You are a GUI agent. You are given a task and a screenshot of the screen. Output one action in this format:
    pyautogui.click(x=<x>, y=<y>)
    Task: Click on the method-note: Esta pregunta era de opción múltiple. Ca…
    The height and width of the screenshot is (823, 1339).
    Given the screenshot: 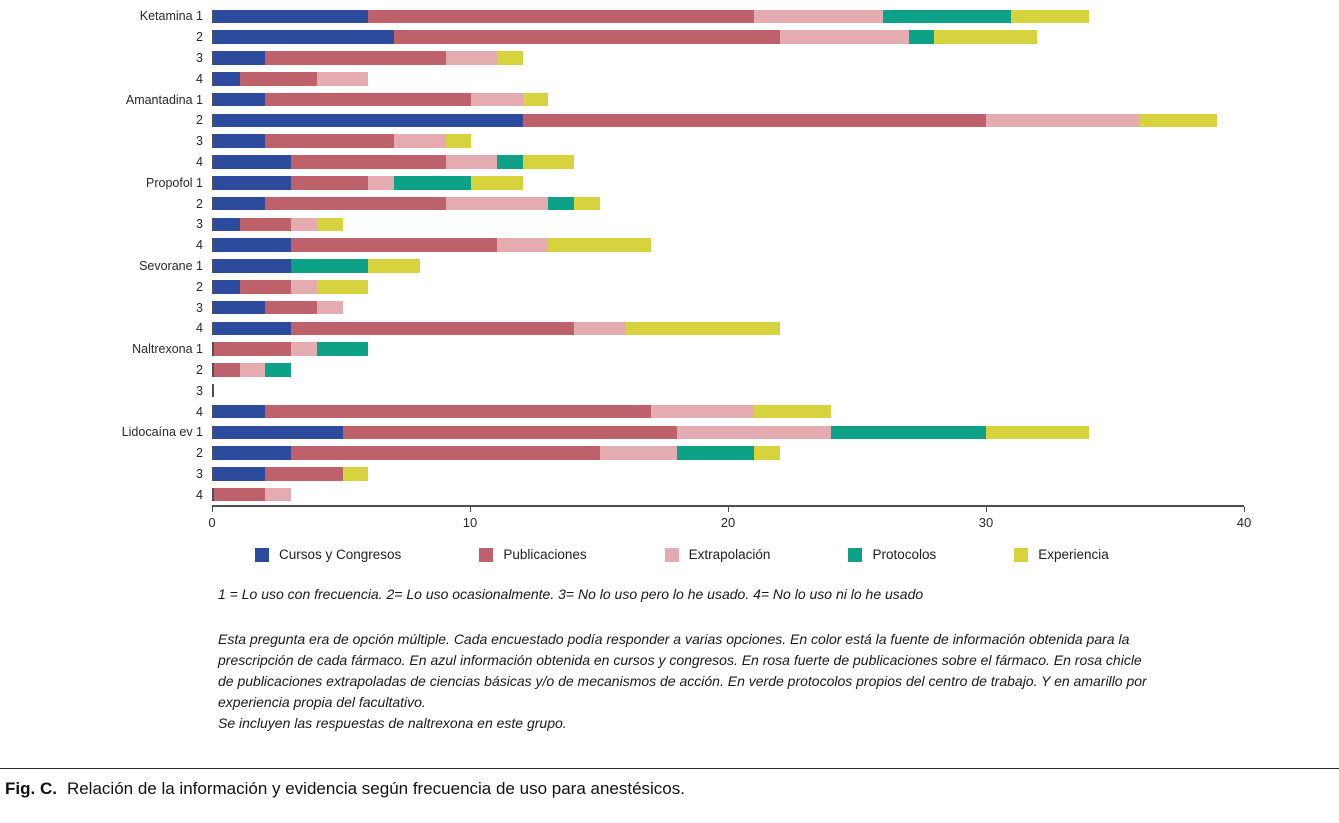 What is the action you would take?
    pyautogui.click(x=682, y=671)
    